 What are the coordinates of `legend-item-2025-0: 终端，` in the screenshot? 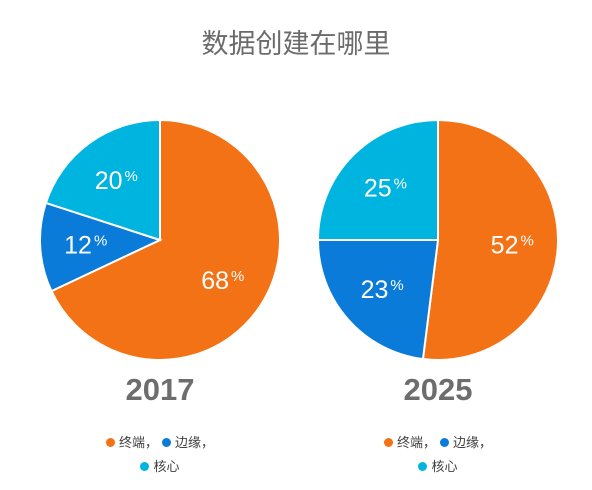 It's located at (409, 444).